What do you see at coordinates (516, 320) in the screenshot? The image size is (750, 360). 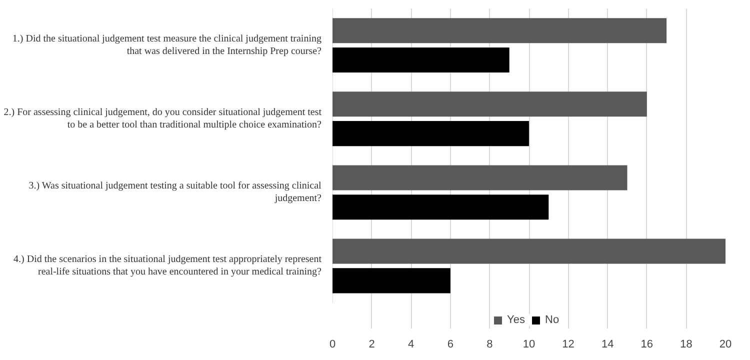 I see `legend-label: Yes` at bounding box center [516, 320].